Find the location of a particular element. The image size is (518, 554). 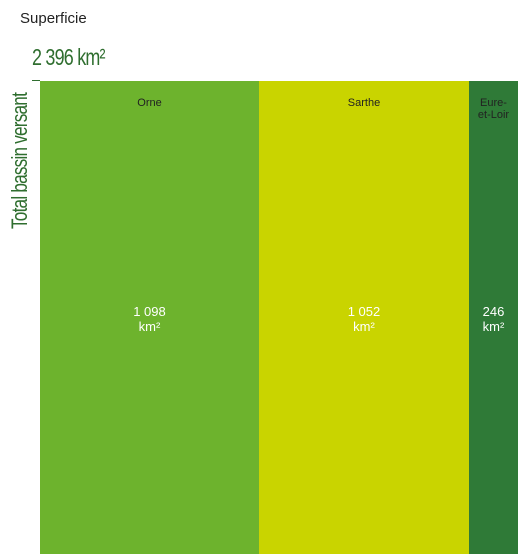

segment-name: Eure-et-Loir is located at coordinates (493, 109).